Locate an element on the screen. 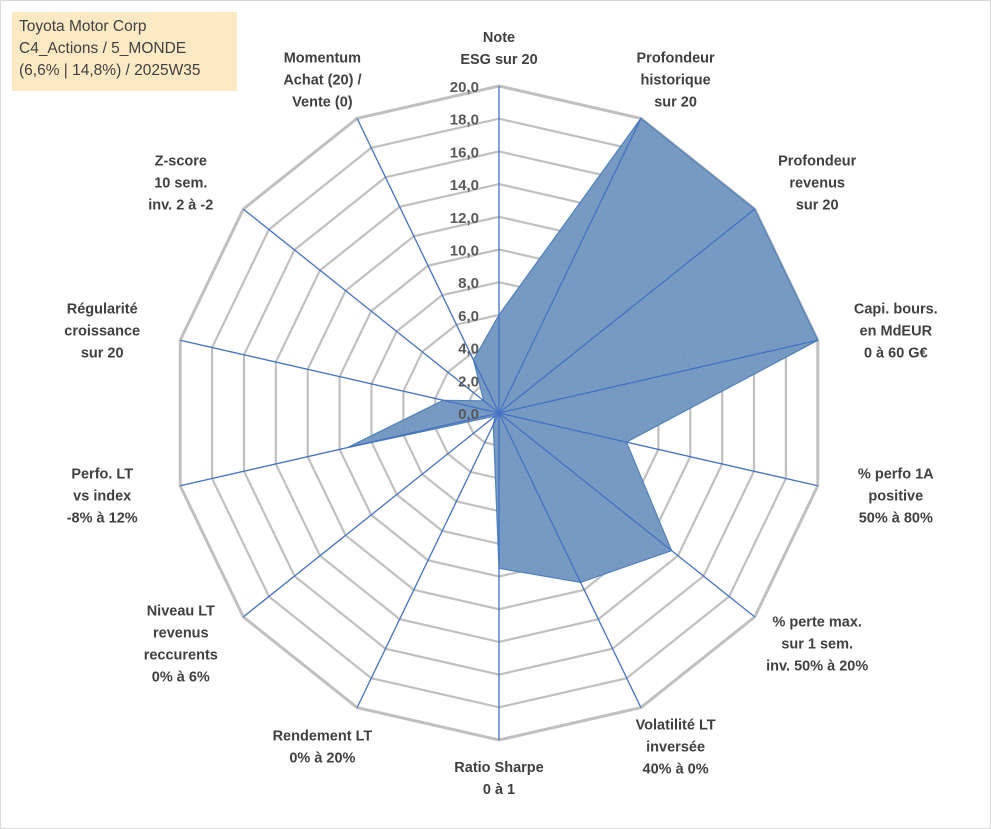  axis-label: Perfo. LT vs index -8% à 12% is located at coordinates (102, 496).